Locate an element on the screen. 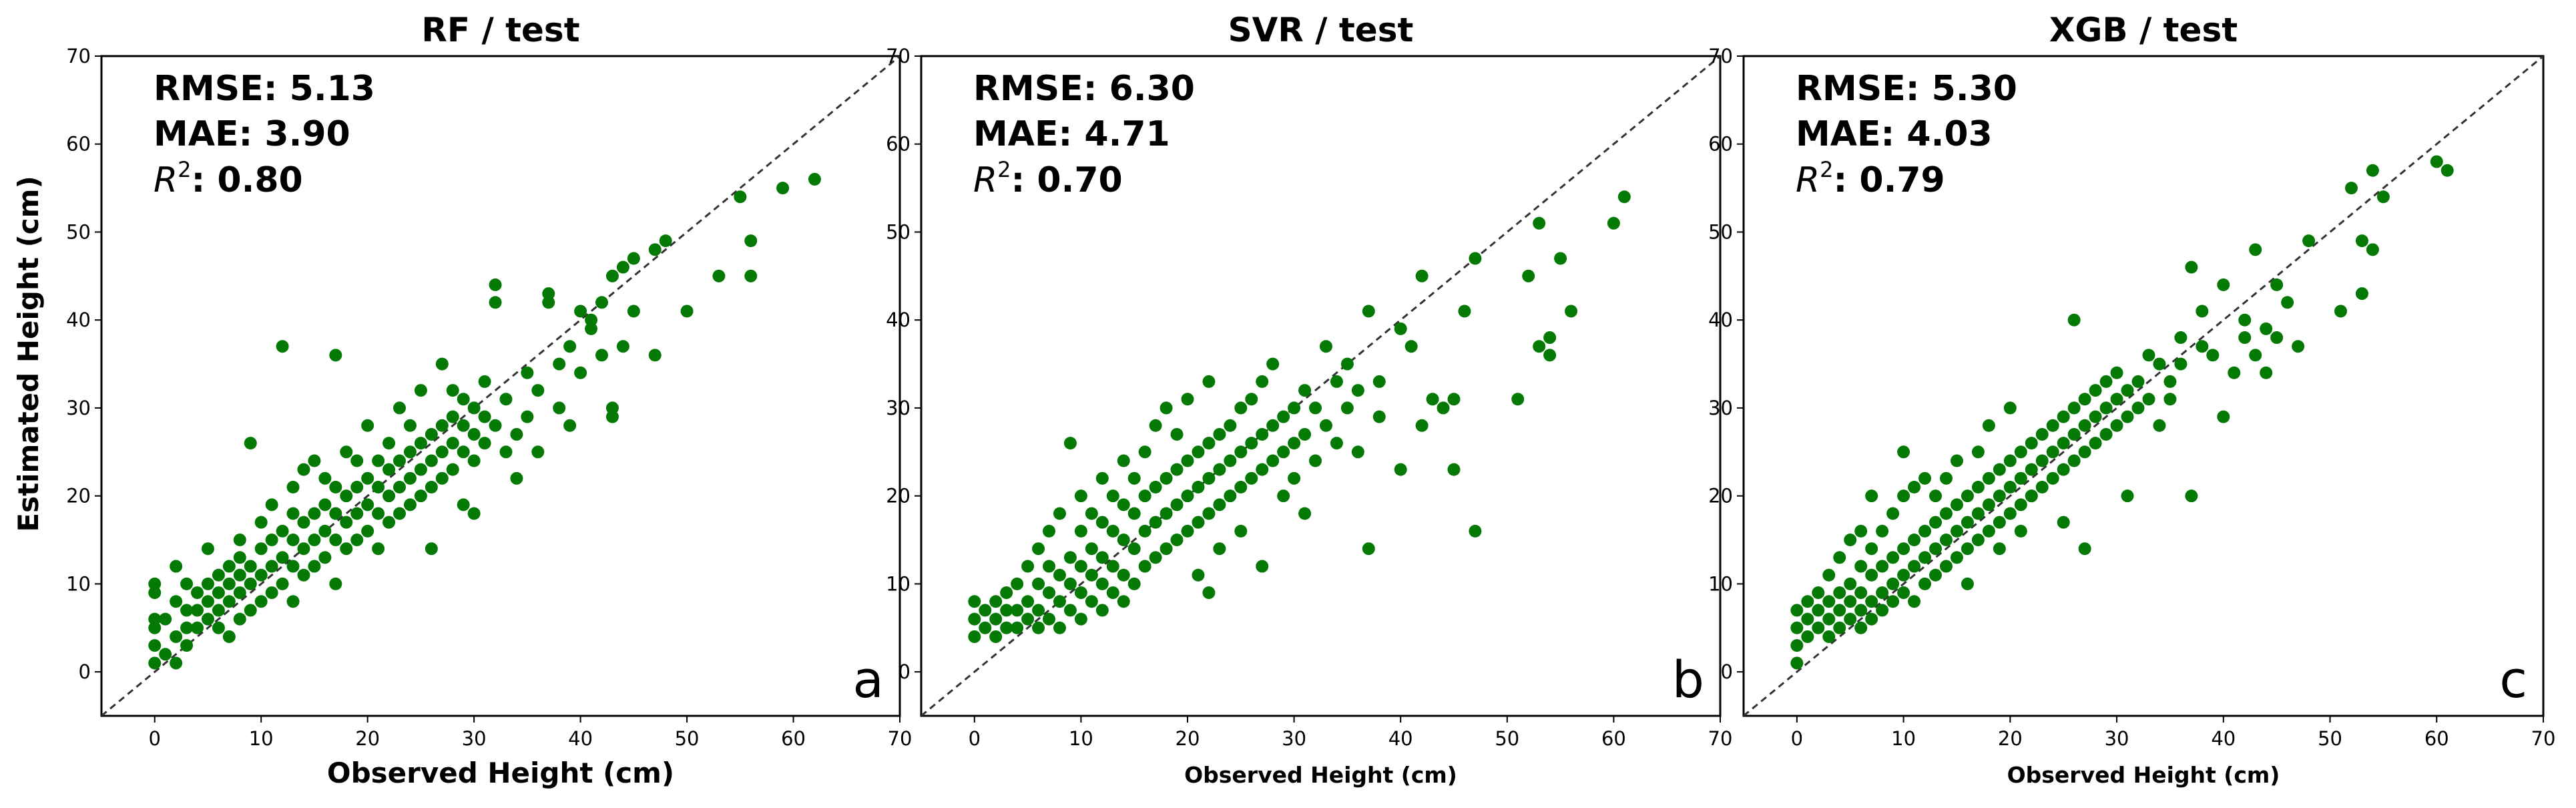  x-tick-label: 50 is located at coordinates (1507, 739).